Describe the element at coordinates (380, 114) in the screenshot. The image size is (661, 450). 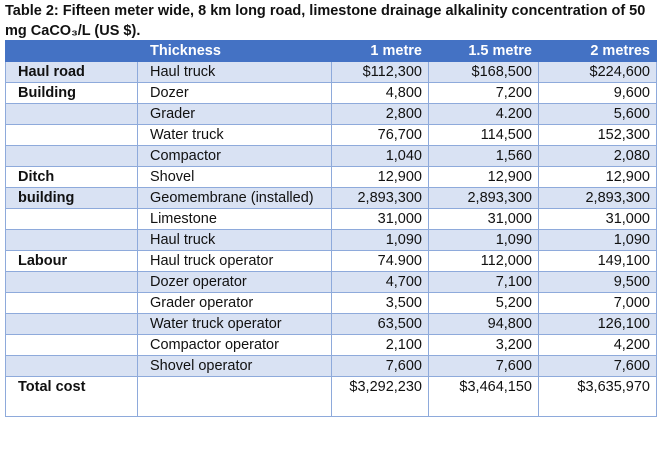
I see `value-1-metre: 2,800` at that location.